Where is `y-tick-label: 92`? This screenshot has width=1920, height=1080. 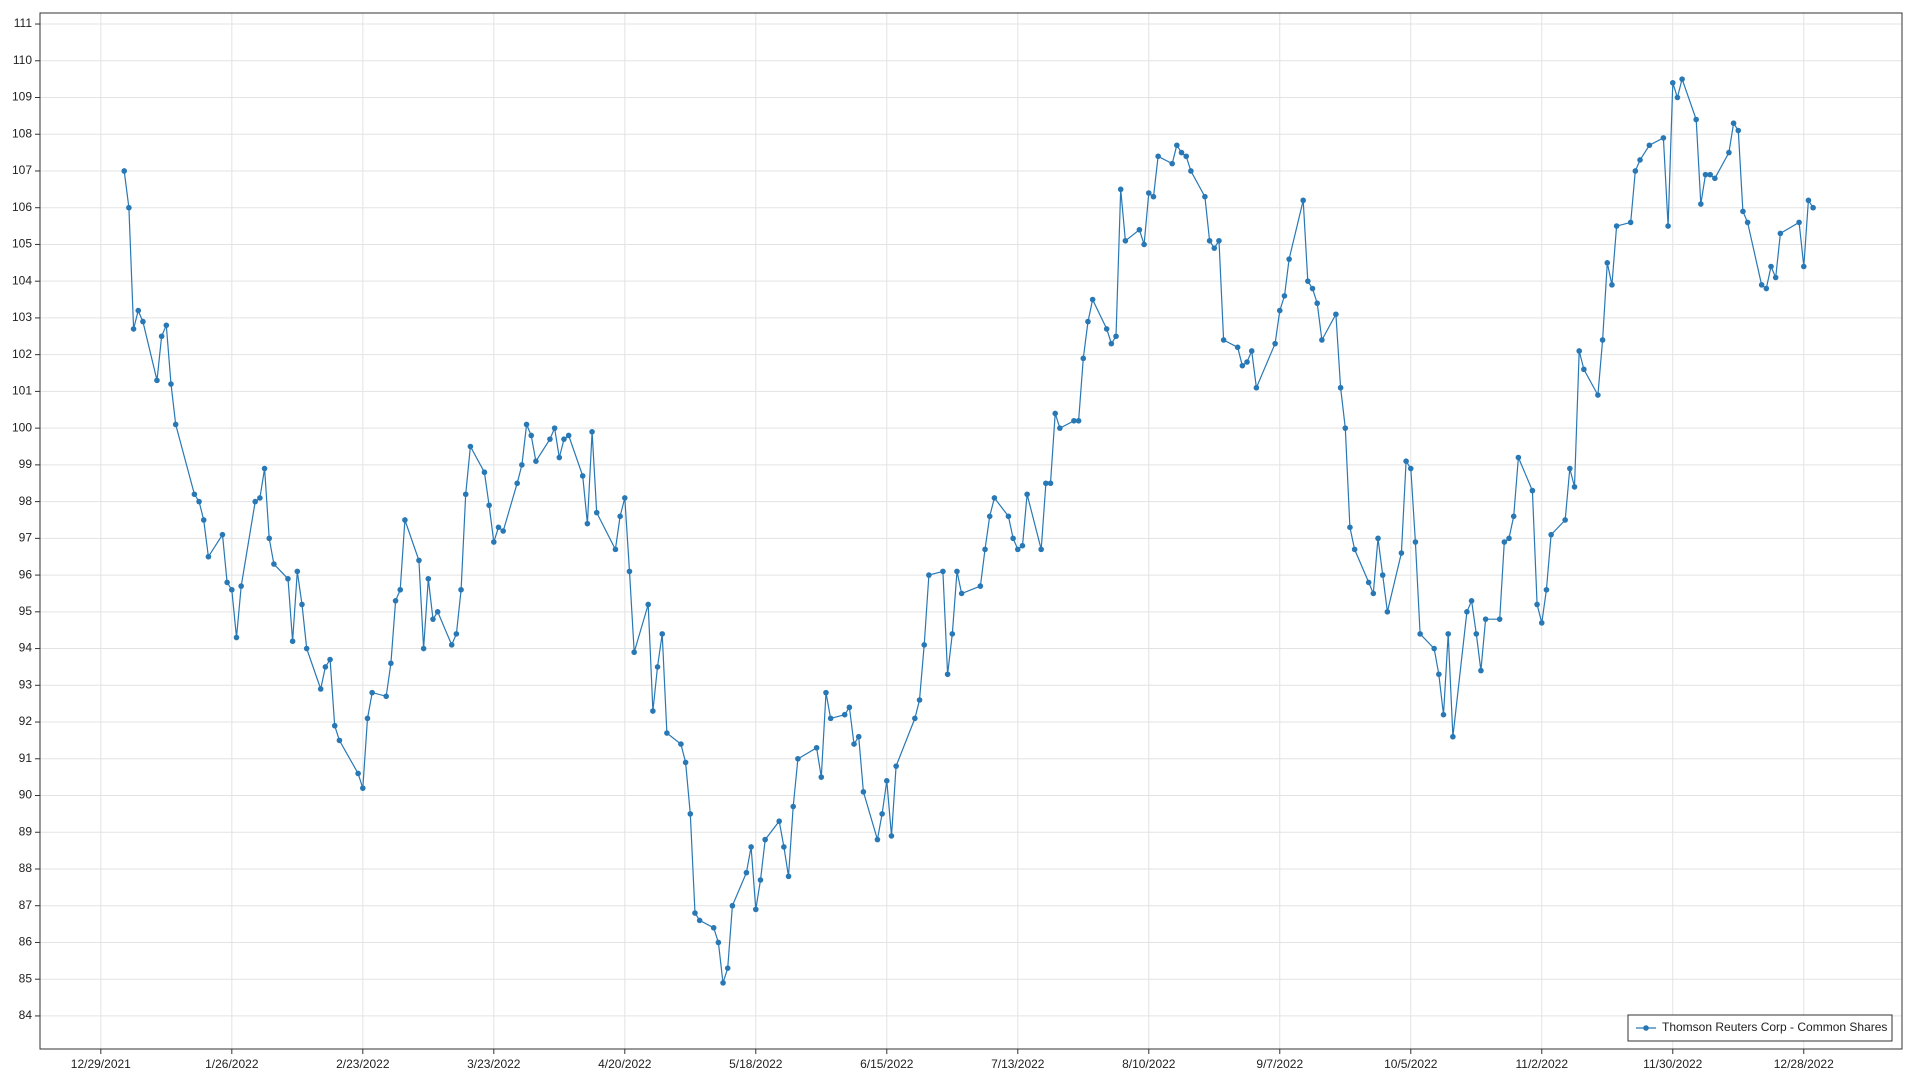
y-tick-label: 92 is located at coordinates (26, 721).